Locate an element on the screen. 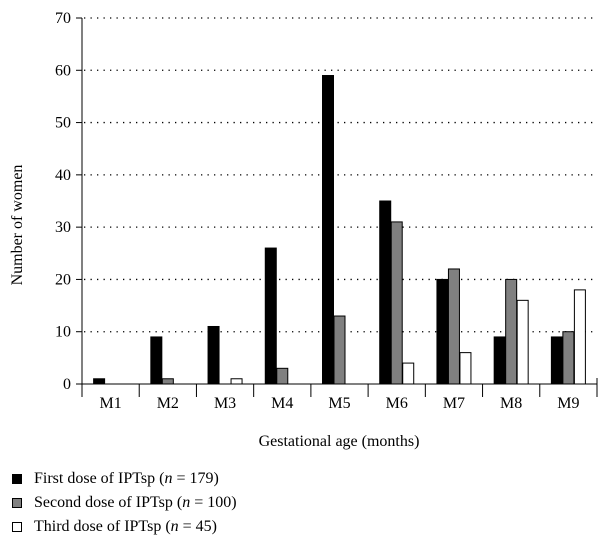  x-tick-label-M4: M4 is located at coordinates (282, 403).